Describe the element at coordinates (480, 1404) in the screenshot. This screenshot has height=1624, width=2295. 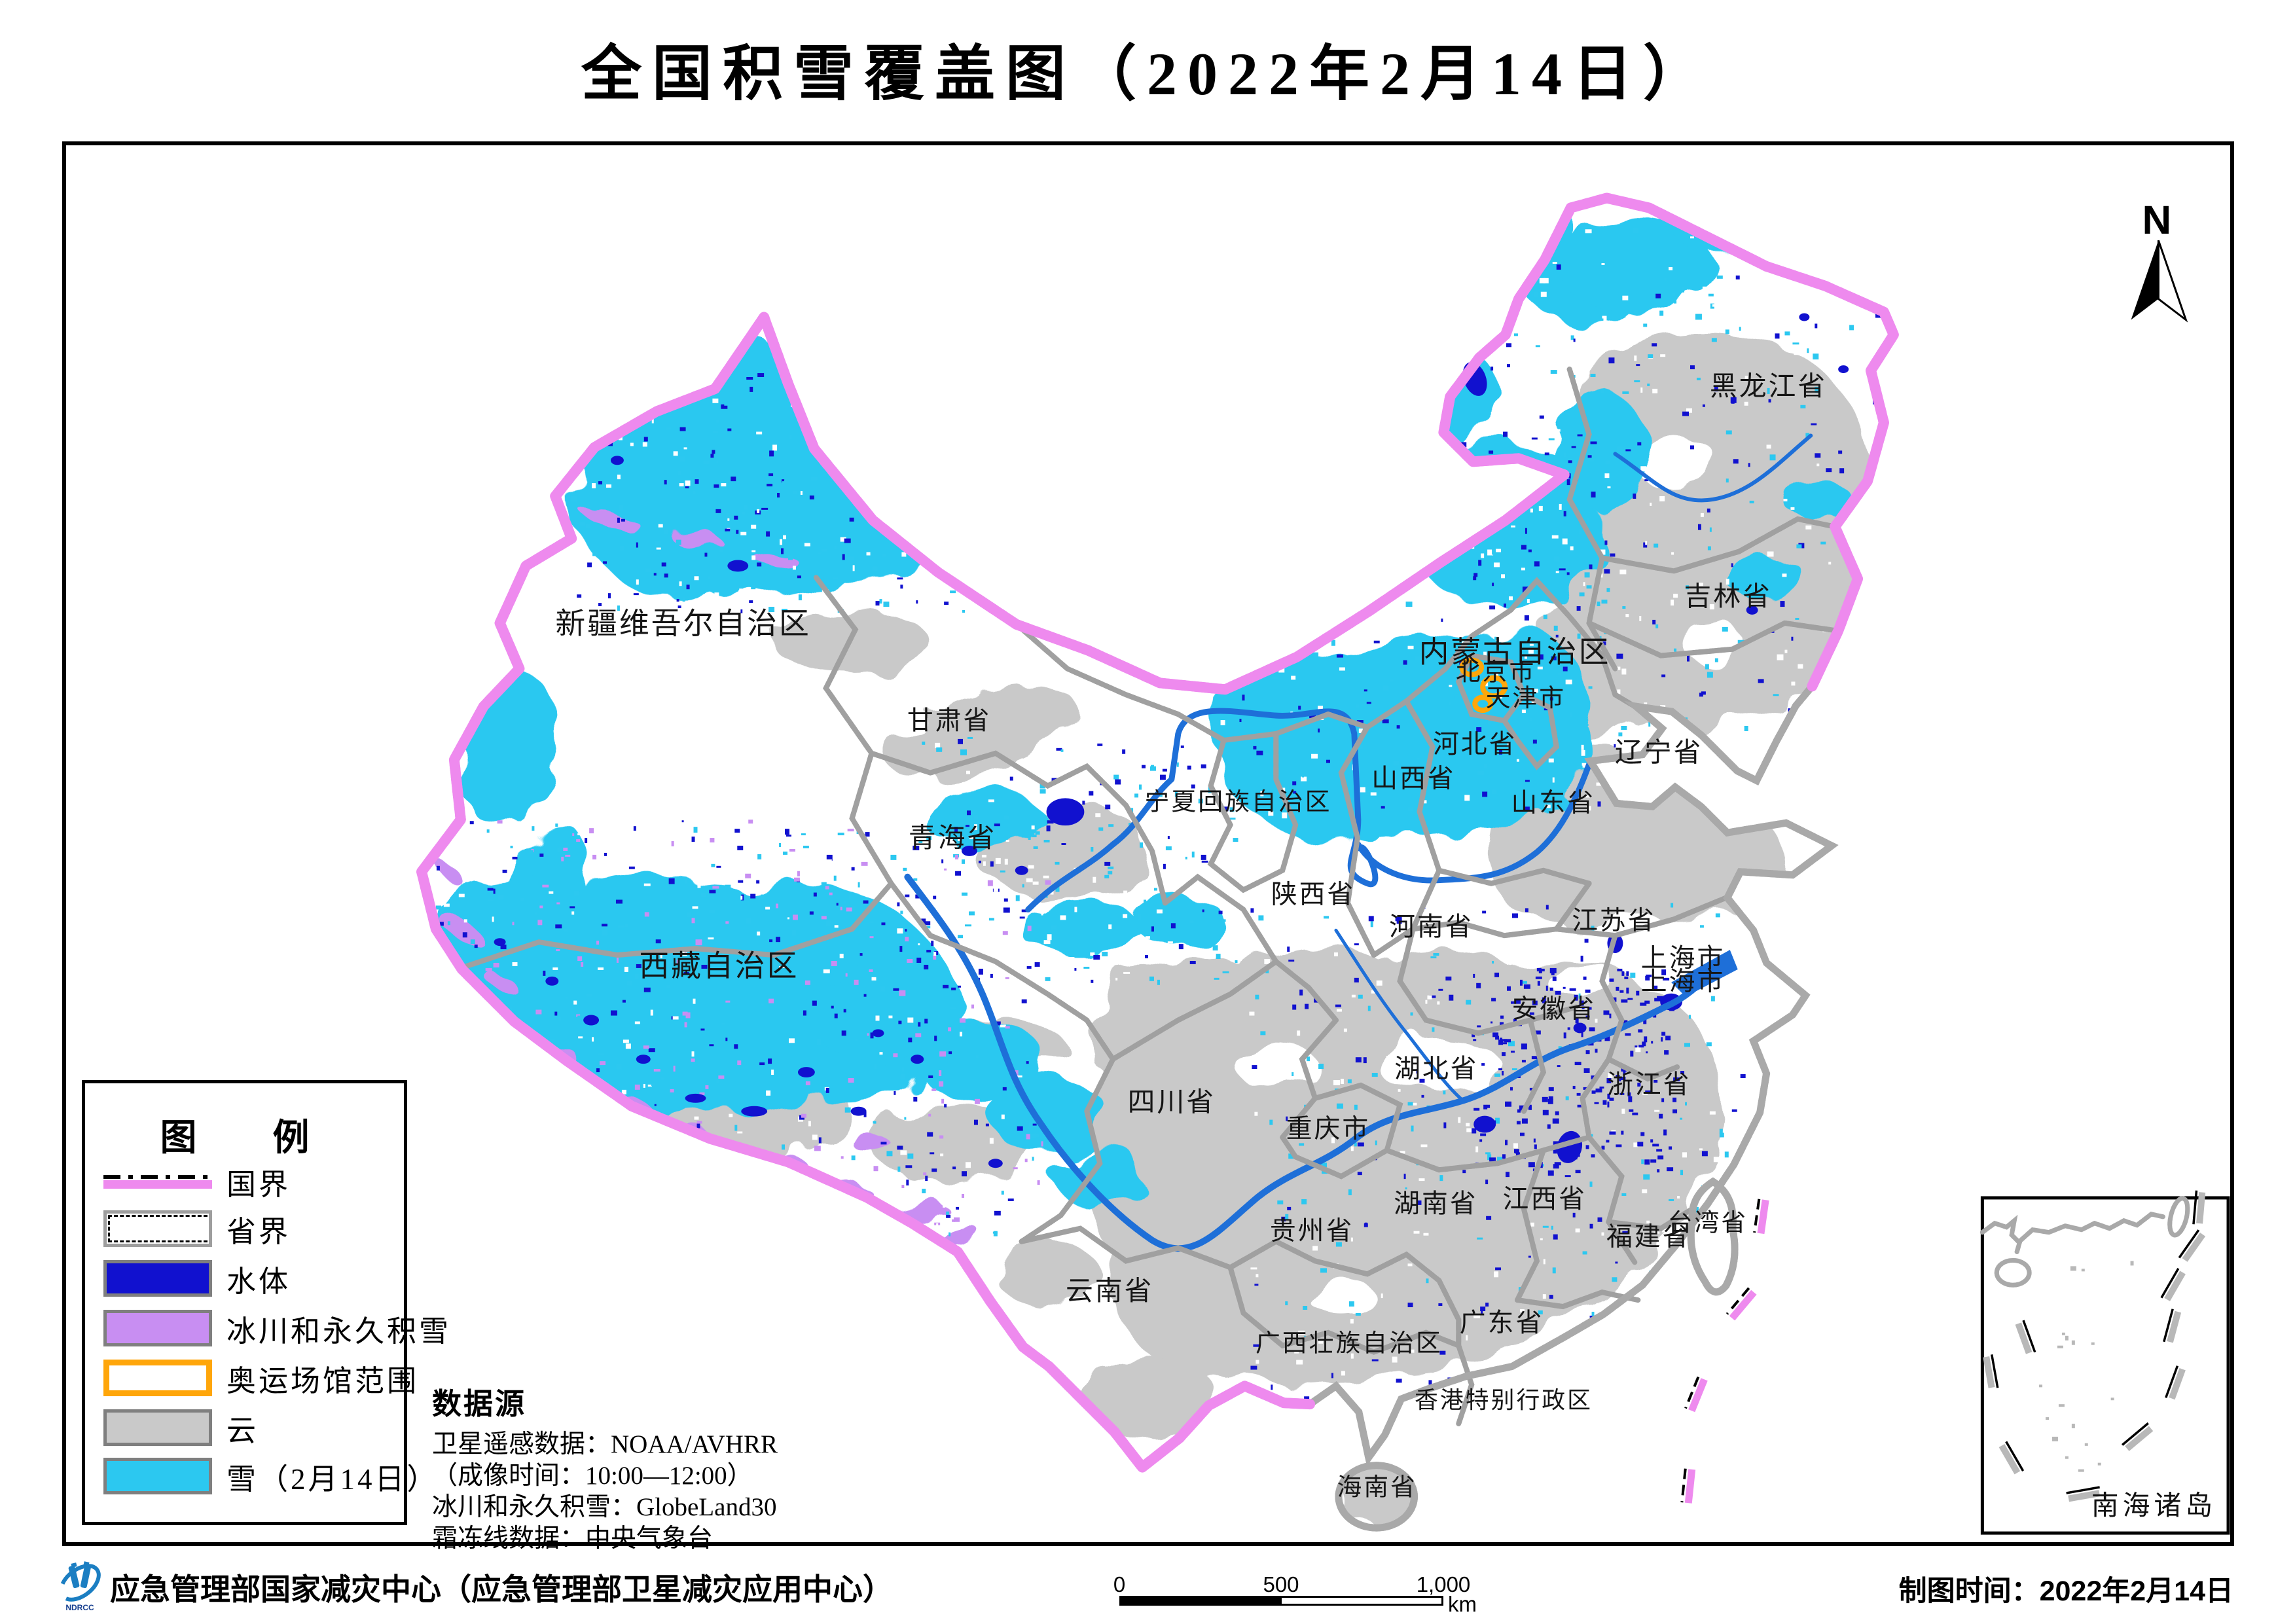
I see `datasource-title: 数据源` at that location.